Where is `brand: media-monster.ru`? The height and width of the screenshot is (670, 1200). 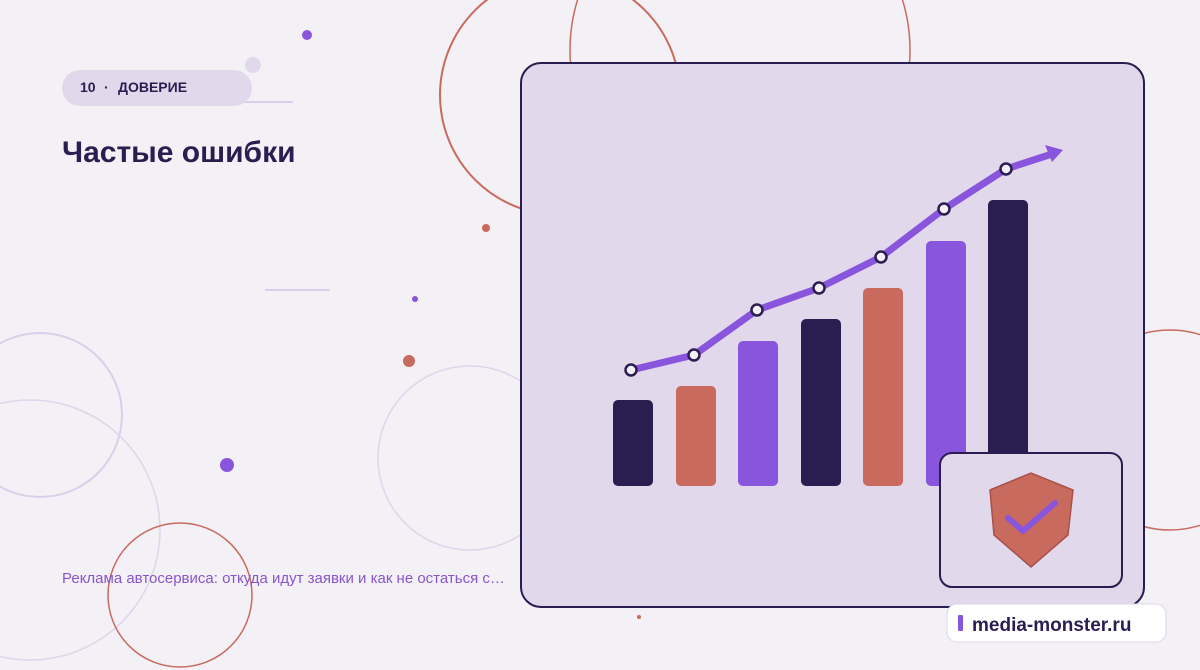
brand: media-monster.ru is located at coordinates (1051, 625).